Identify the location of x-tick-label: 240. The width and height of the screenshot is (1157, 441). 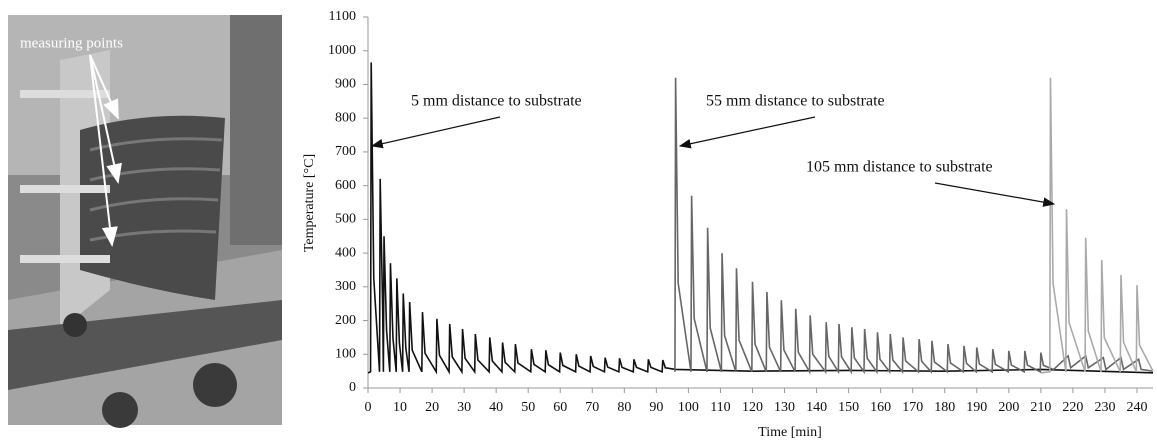
(1136, 407).